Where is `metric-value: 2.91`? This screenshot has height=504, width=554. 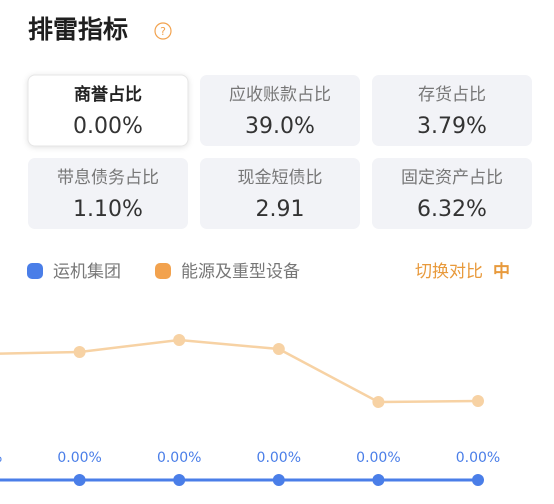
metric-value: 2.91 is located at coordinates (280, 209).